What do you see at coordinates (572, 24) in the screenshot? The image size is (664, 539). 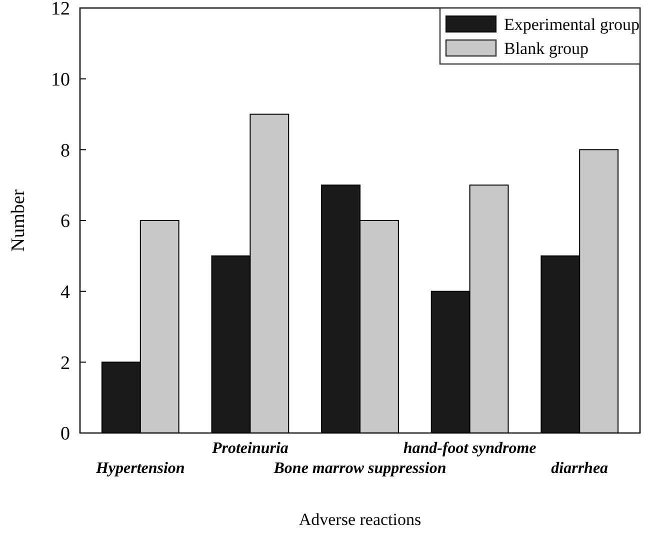 I see `legend-label: Experimental group` at bounding box center [572, 24].